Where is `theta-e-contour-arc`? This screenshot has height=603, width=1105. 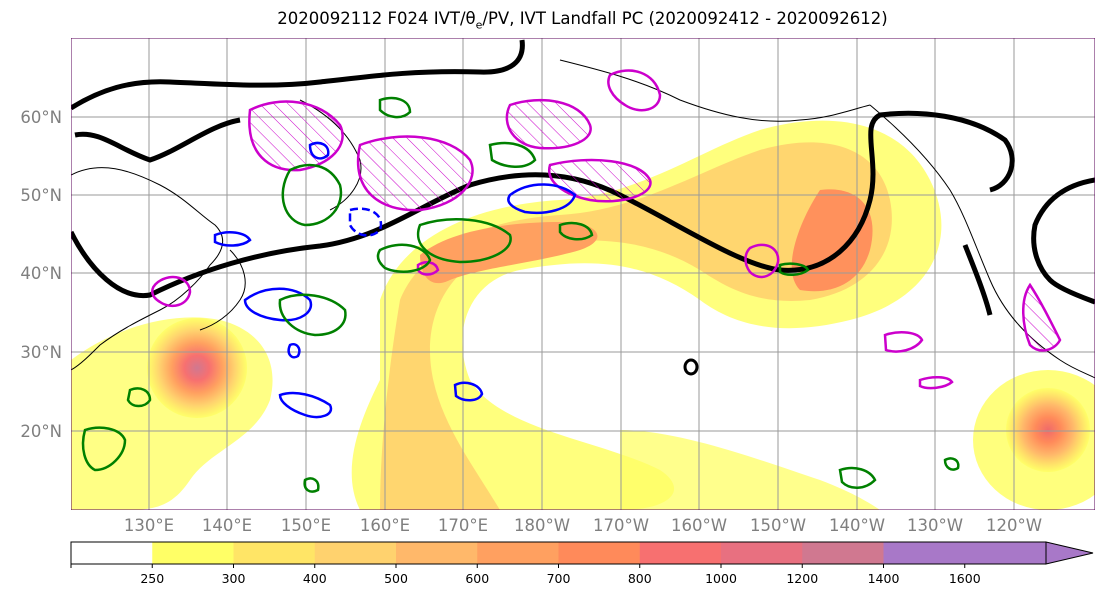 theta-e-contour-arc is located at coordinates (157, 140).